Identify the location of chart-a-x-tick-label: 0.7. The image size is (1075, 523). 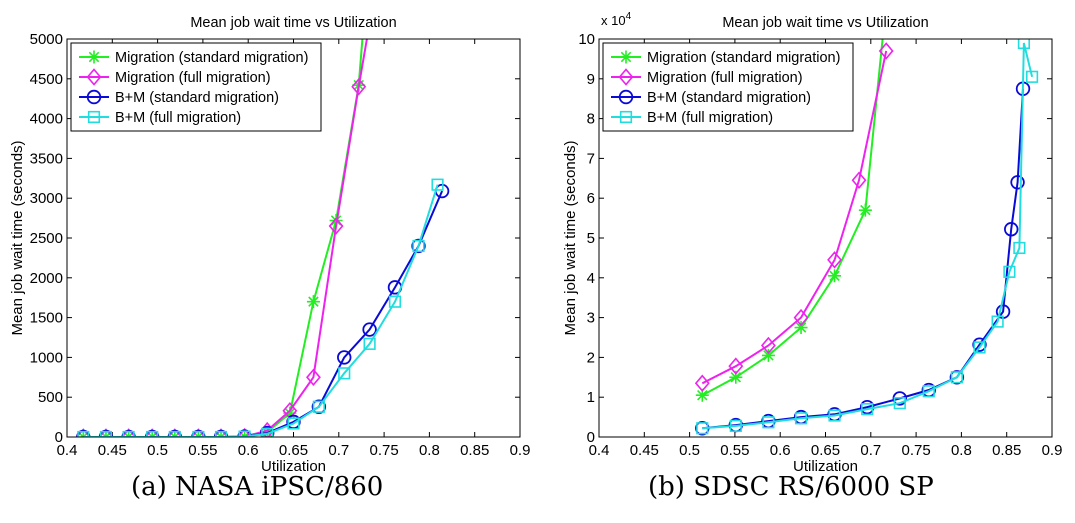
(338, 450).